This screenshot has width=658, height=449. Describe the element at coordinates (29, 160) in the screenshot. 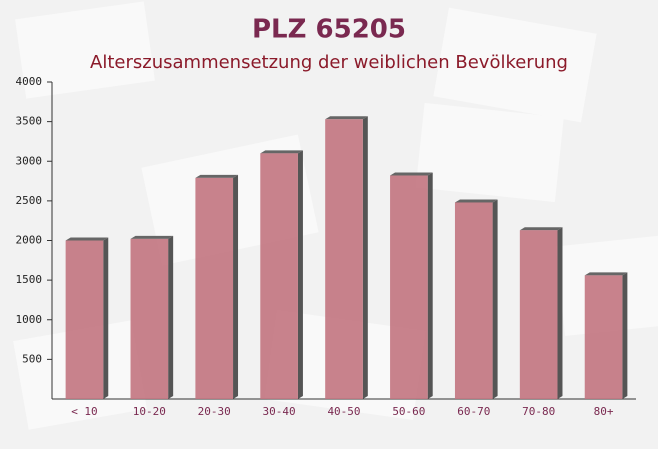

I see `y-tick-label: 3000` at that location.